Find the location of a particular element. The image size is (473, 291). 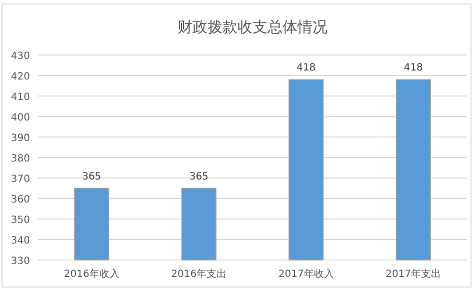

y-tick-label: 430 is located at coordinates (20, 56).